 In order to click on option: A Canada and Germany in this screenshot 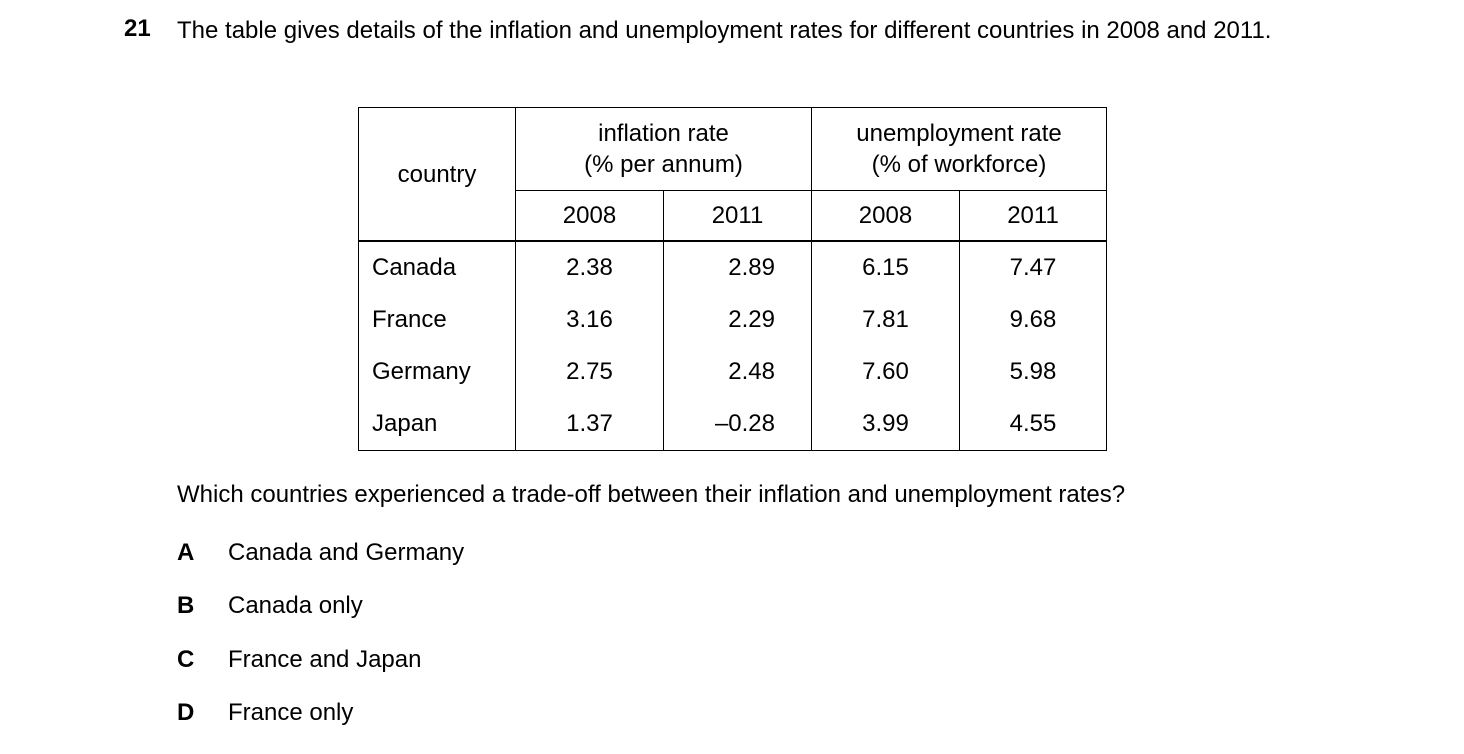, I will do `click(320, 553)`.